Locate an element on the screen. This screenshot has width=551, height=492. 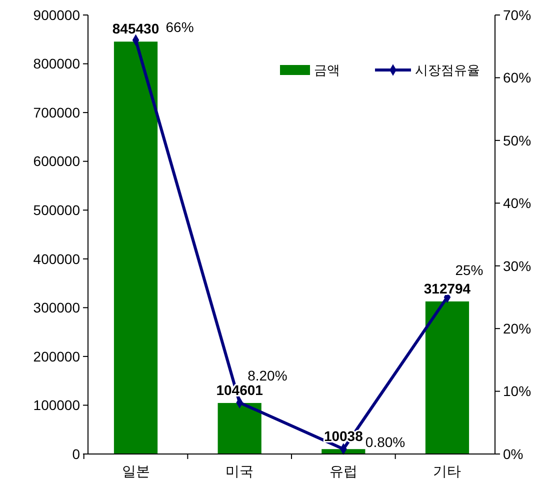
y-tick-label: 100000 is located at coordinates (56, 405).